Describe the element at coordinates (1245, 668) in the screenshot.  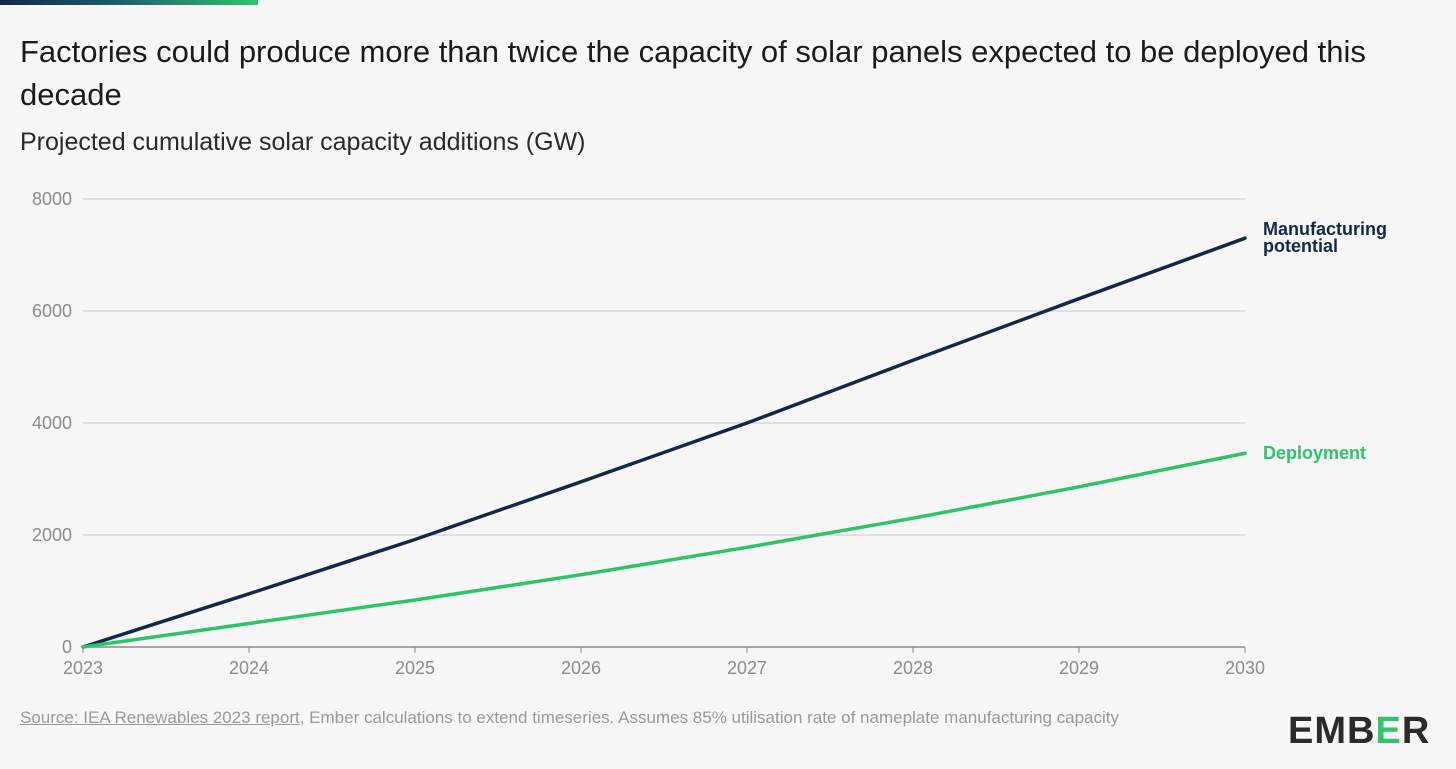
I see `x-tick-label-2030: 2030` at that location.